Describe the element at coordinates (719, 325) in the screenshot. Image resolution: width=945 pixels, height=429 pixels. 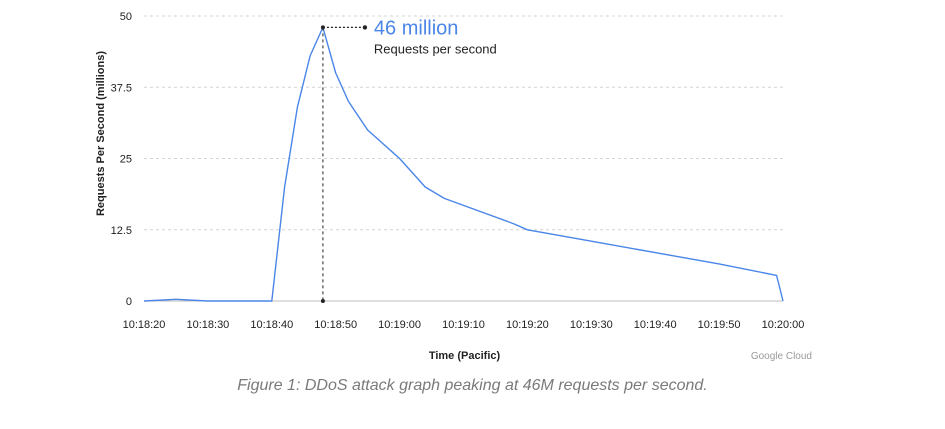
I see `x-tick-label: 10:19:50` at that location.